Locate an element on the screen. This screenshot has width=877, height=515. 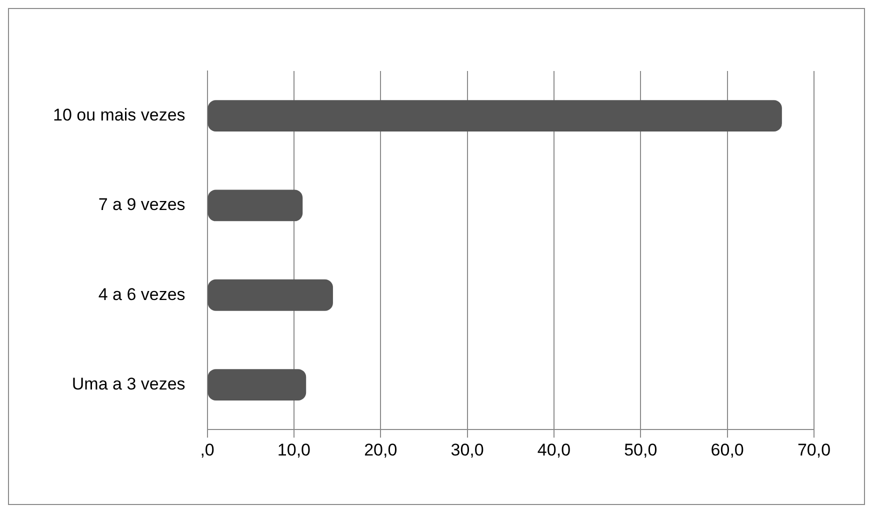
y-tick-label: 10 ou mais vezes is located at coordinates (119, 115).